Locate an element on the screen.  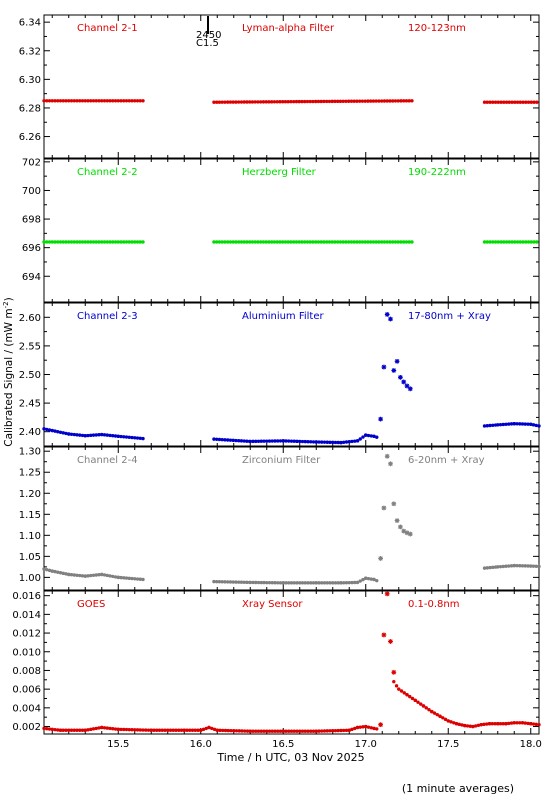
y-tick-label: 696 is located at coordinates (31, 248).